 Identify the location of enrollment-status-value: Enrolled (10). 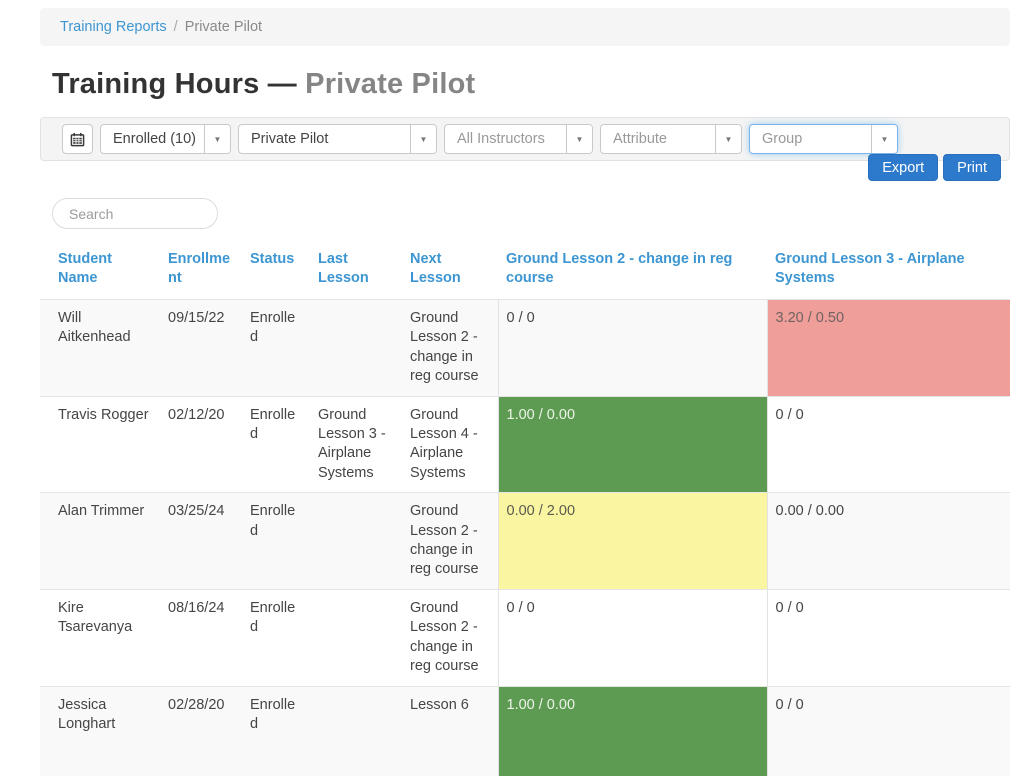
(155, 139).